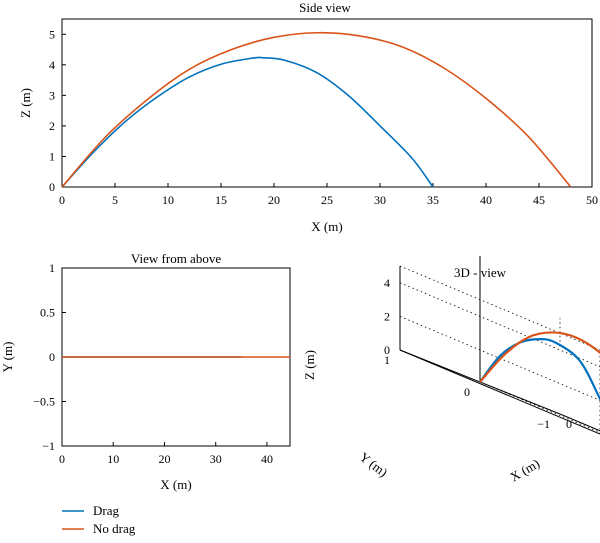  Describe the element at coordinates (274, 200) in the screenshot. I see `side-view-xtick-label: 20` at that location.